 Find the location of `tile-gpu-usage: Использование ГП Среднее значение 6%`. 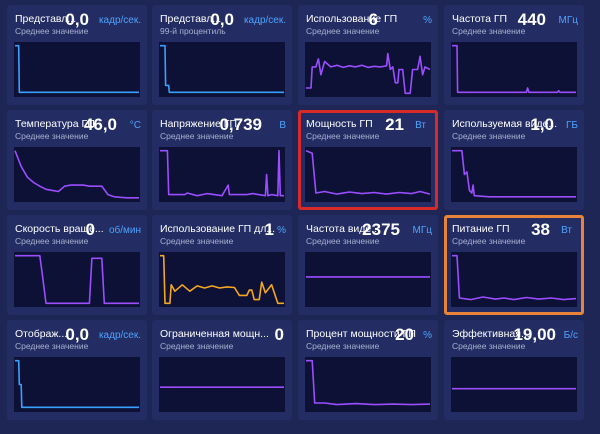

tile-gpu-usage: Использование ГП Среднее значение 6% is located at coordinates (368, 55).